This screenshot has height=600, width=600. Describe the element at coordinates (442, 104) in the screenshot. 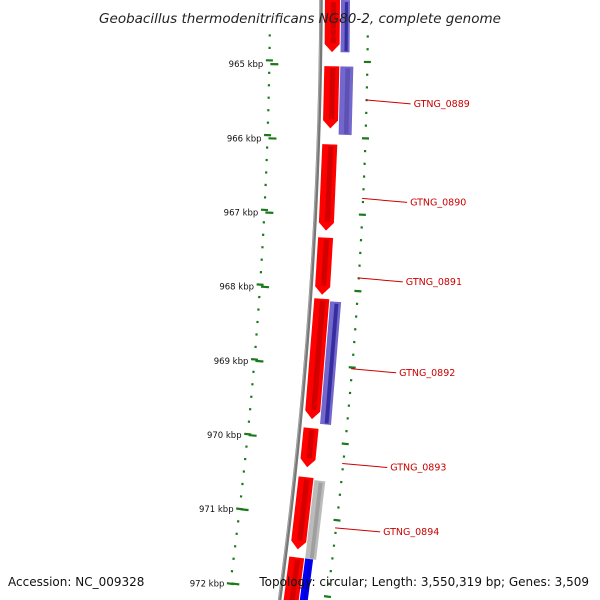

I see `gene-label: GTNG_0889` at that location.